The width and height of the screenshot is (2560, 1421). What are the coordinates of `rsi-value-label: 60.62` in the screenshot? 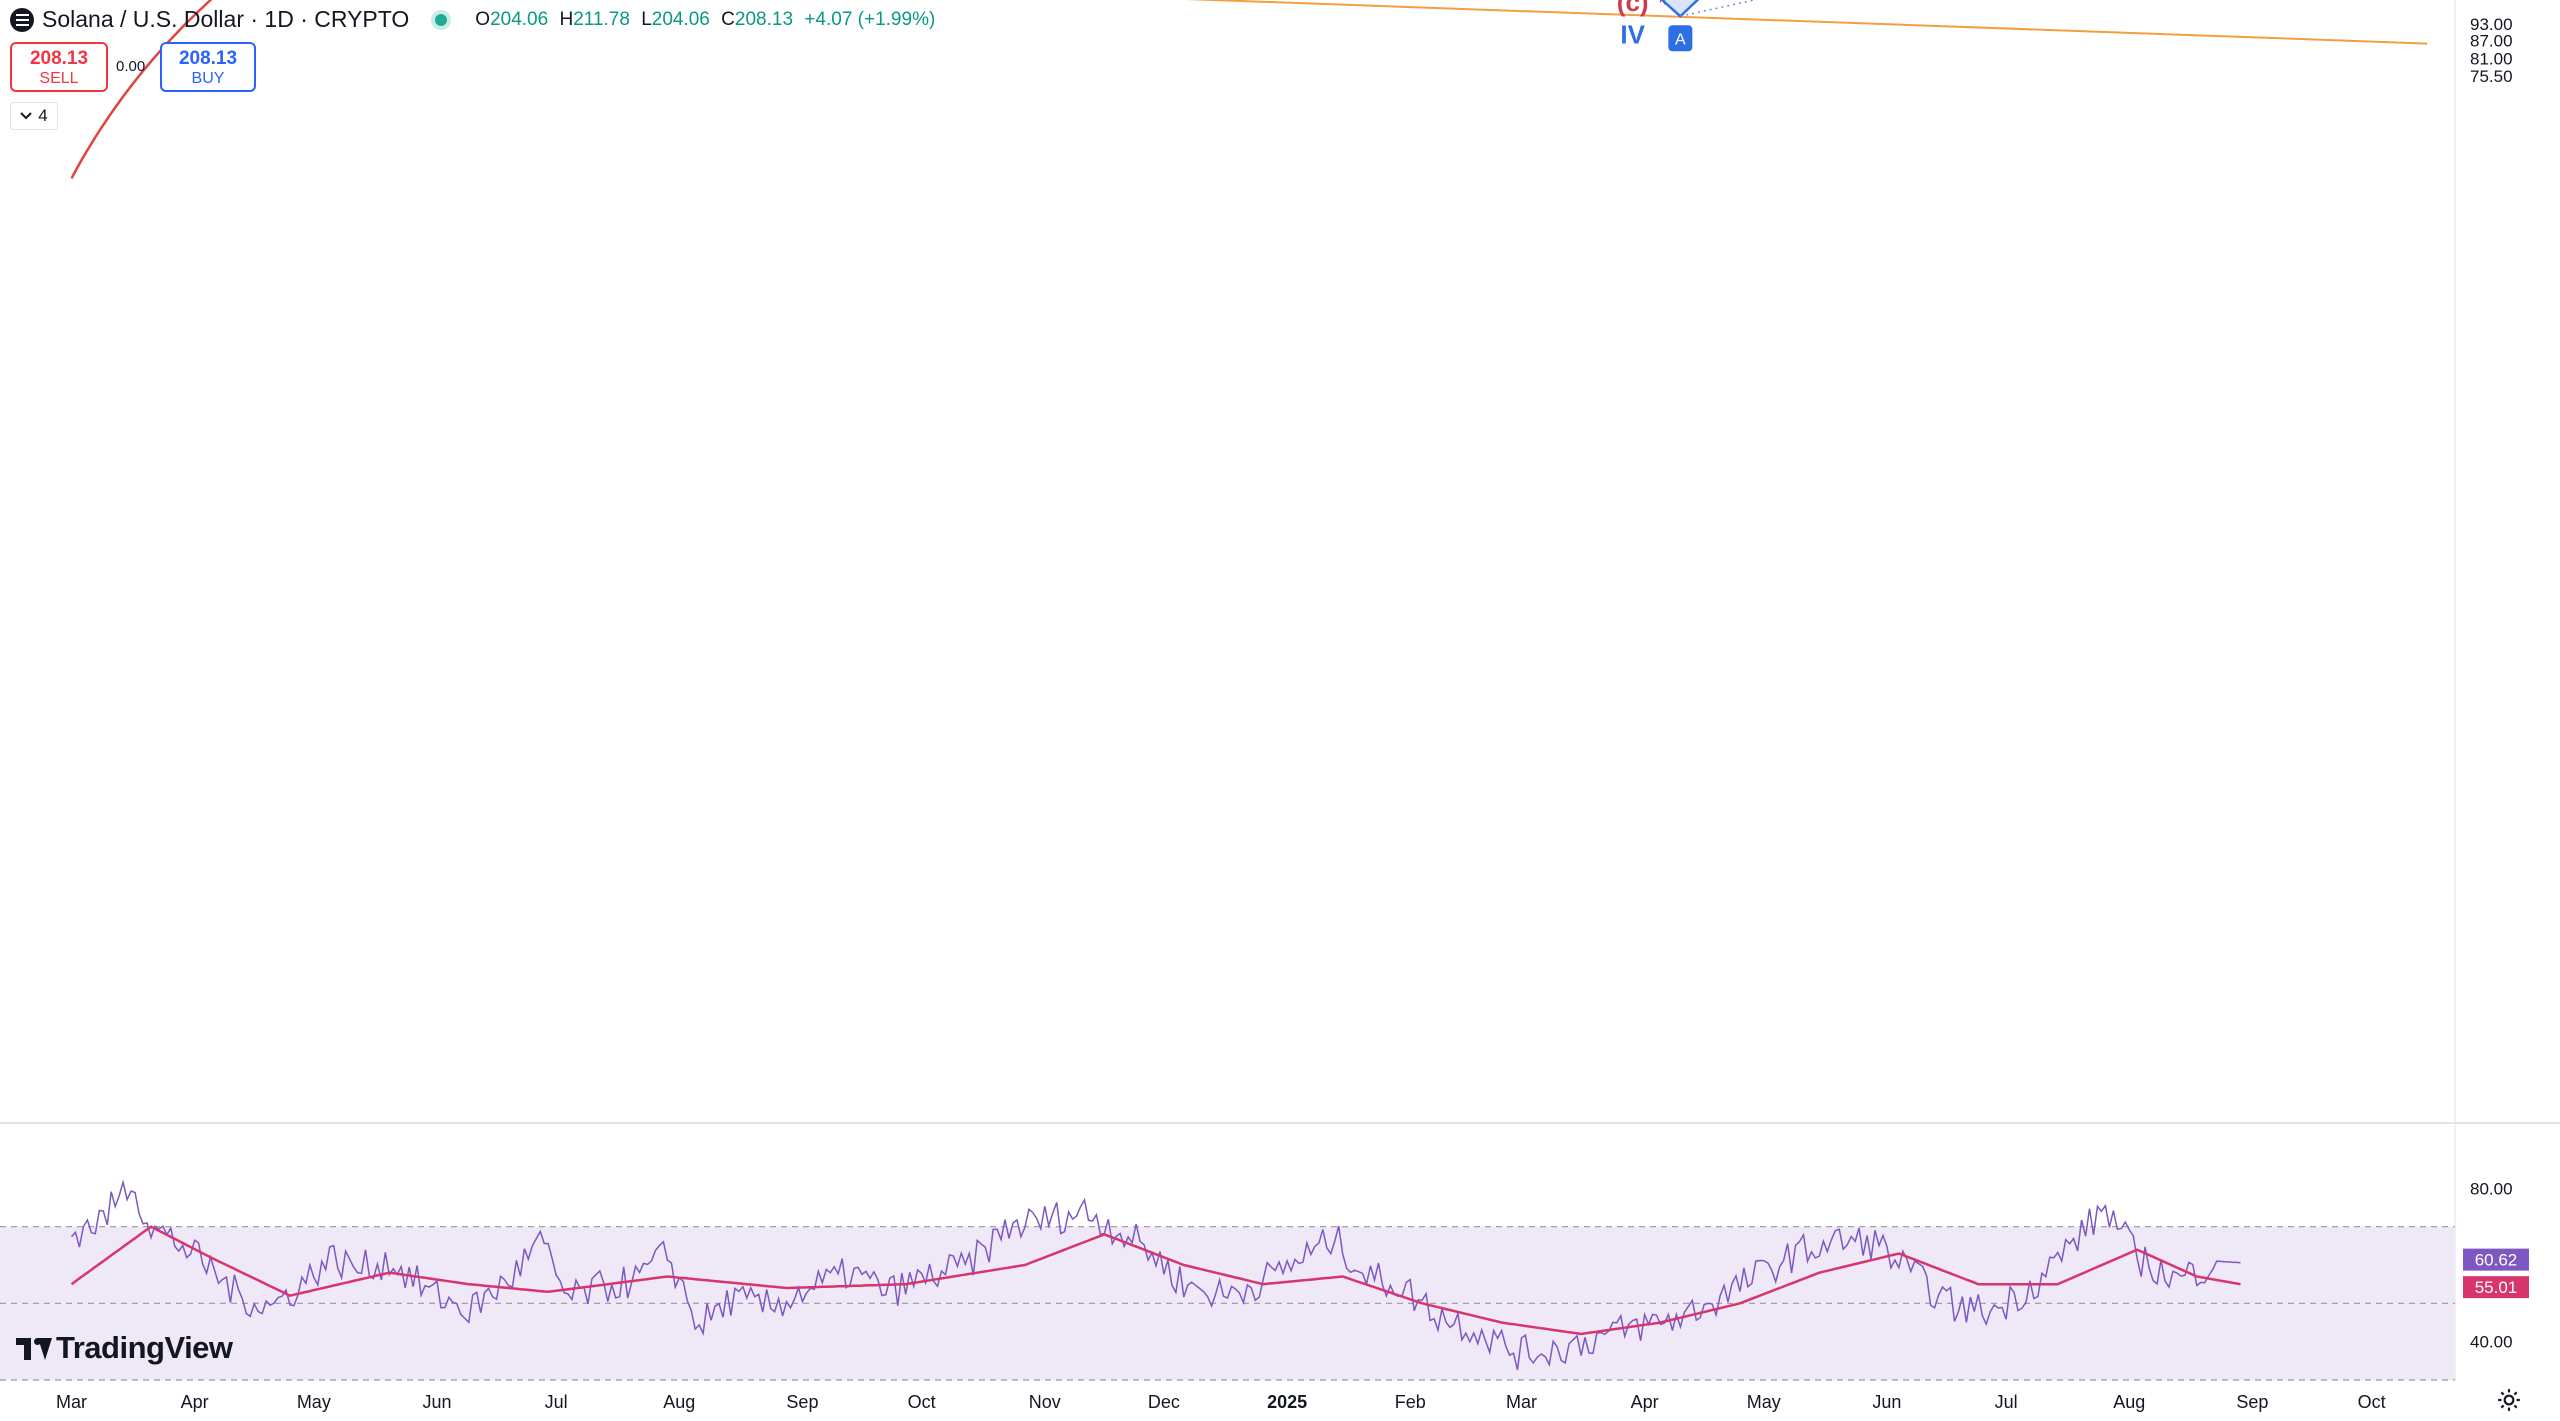 It's located at (2496, 1260).